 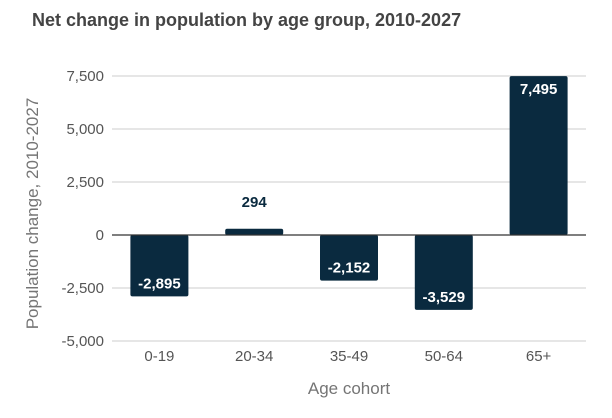 What do you see at coordinates (159, 356) in the screenshot?
I see `x-tick-label: 0-19` at bounding box center [159, 356].